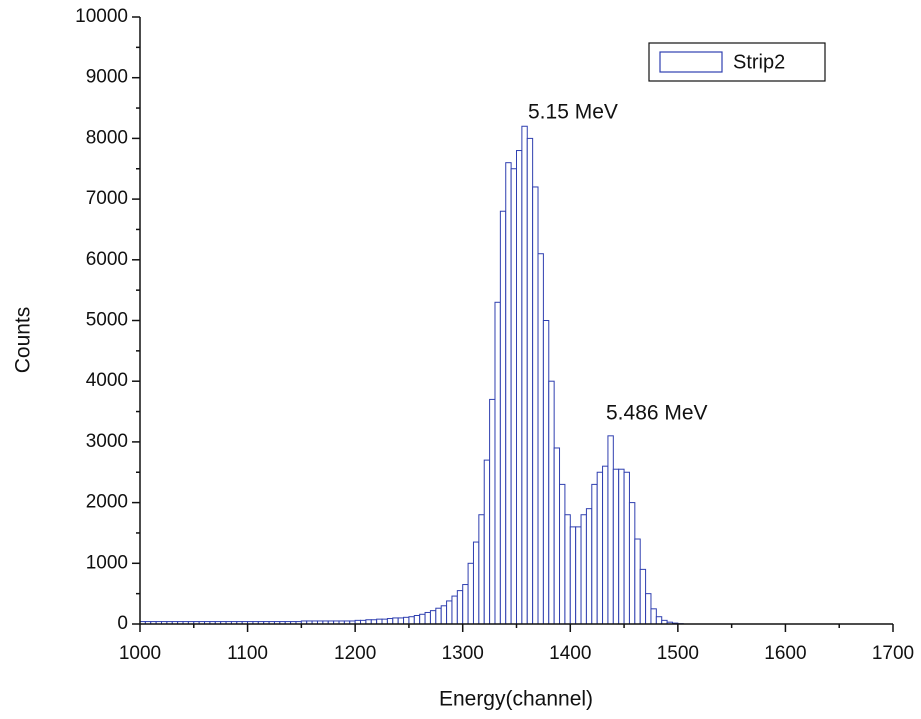 The image size is (921, 719). I want to click on x-tick-label: 1200, so click(355, 653).